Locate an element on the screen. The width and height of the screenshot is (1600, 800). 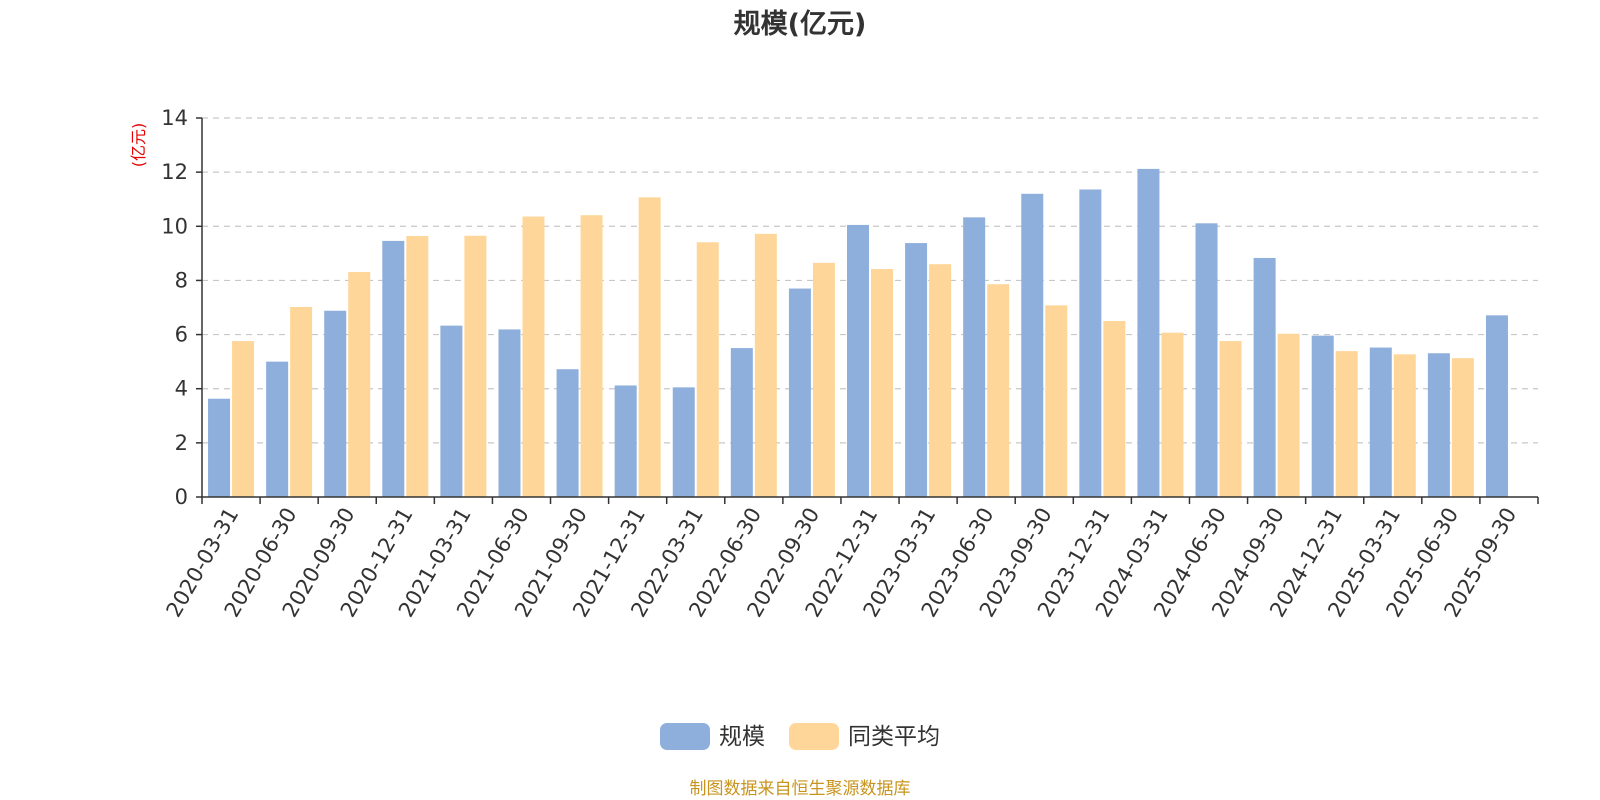
y-tick-label: 14 is located at coordinates (174, 118).